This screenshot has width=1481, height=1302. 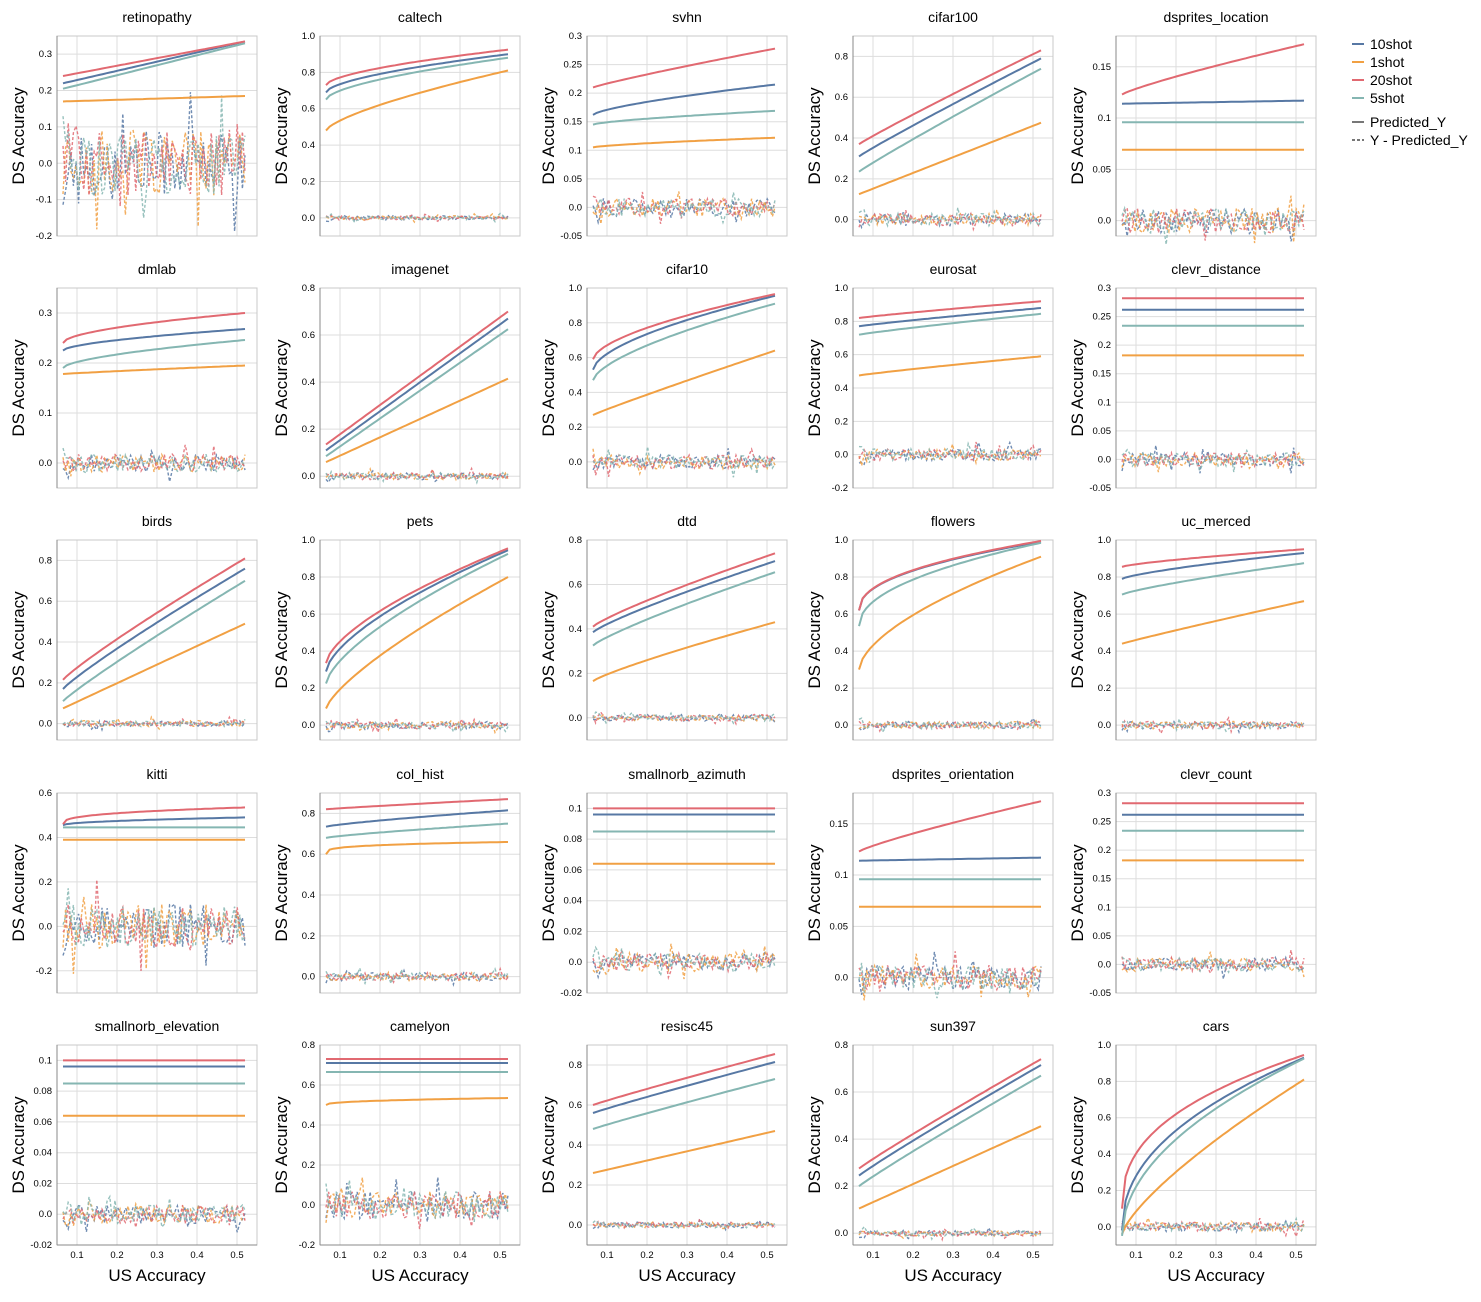 I want to click on subplot-title: imagenet, so click(x=420, y=269).